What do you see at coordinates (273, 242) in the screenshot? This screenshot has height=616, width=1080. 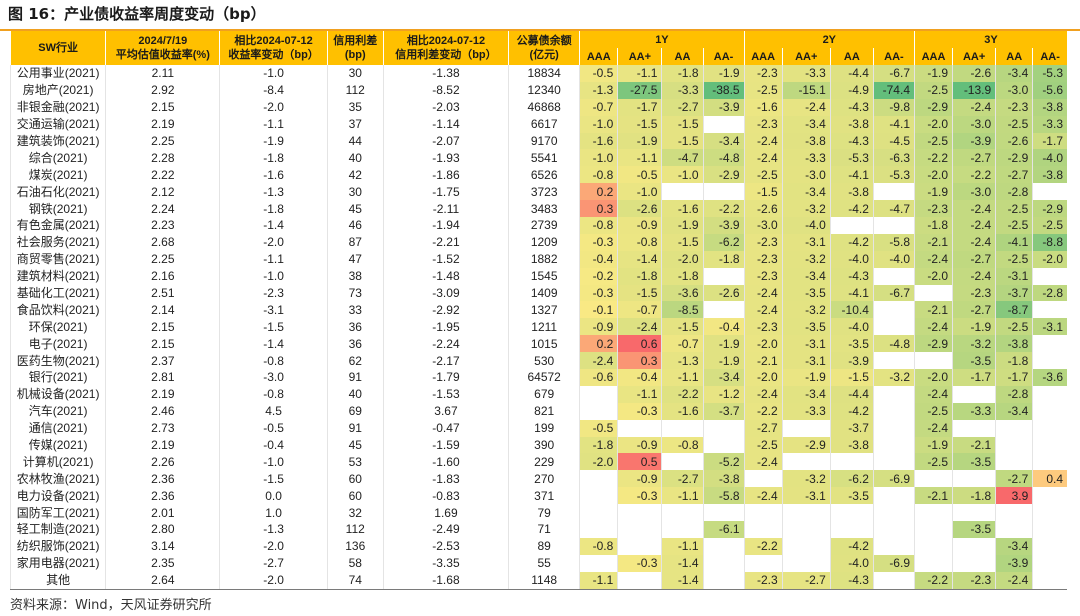 I see `yield-change-cell: -2.0` at bounding box center [273, 242].